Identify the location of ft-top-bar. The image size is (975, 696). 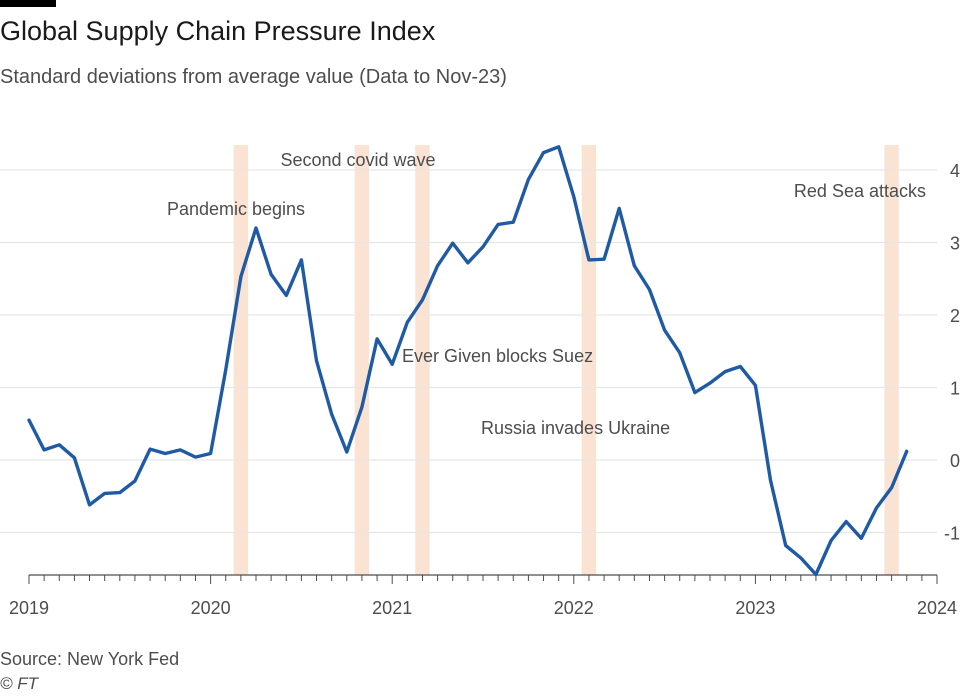
(28, 3).